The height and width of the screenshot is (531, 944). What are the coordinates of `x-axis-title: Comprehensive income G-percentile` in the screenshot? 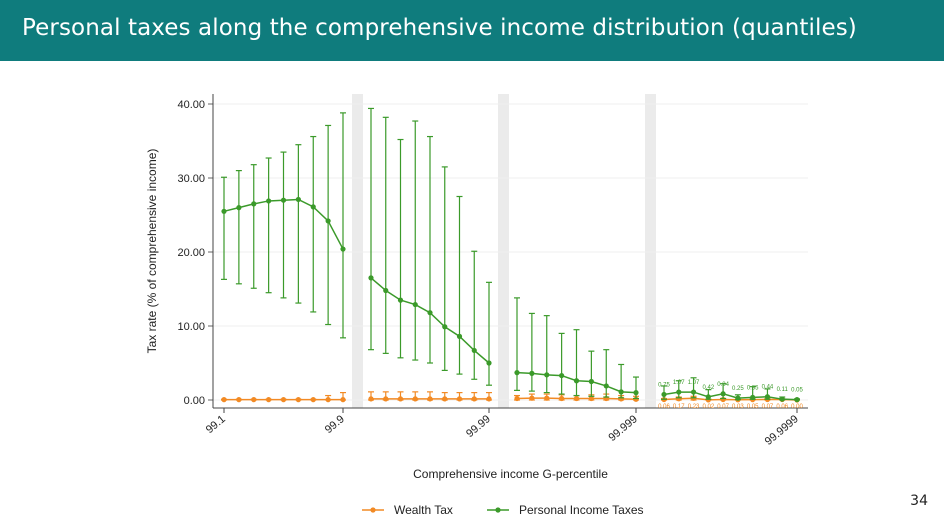 It's located at (510, 474).